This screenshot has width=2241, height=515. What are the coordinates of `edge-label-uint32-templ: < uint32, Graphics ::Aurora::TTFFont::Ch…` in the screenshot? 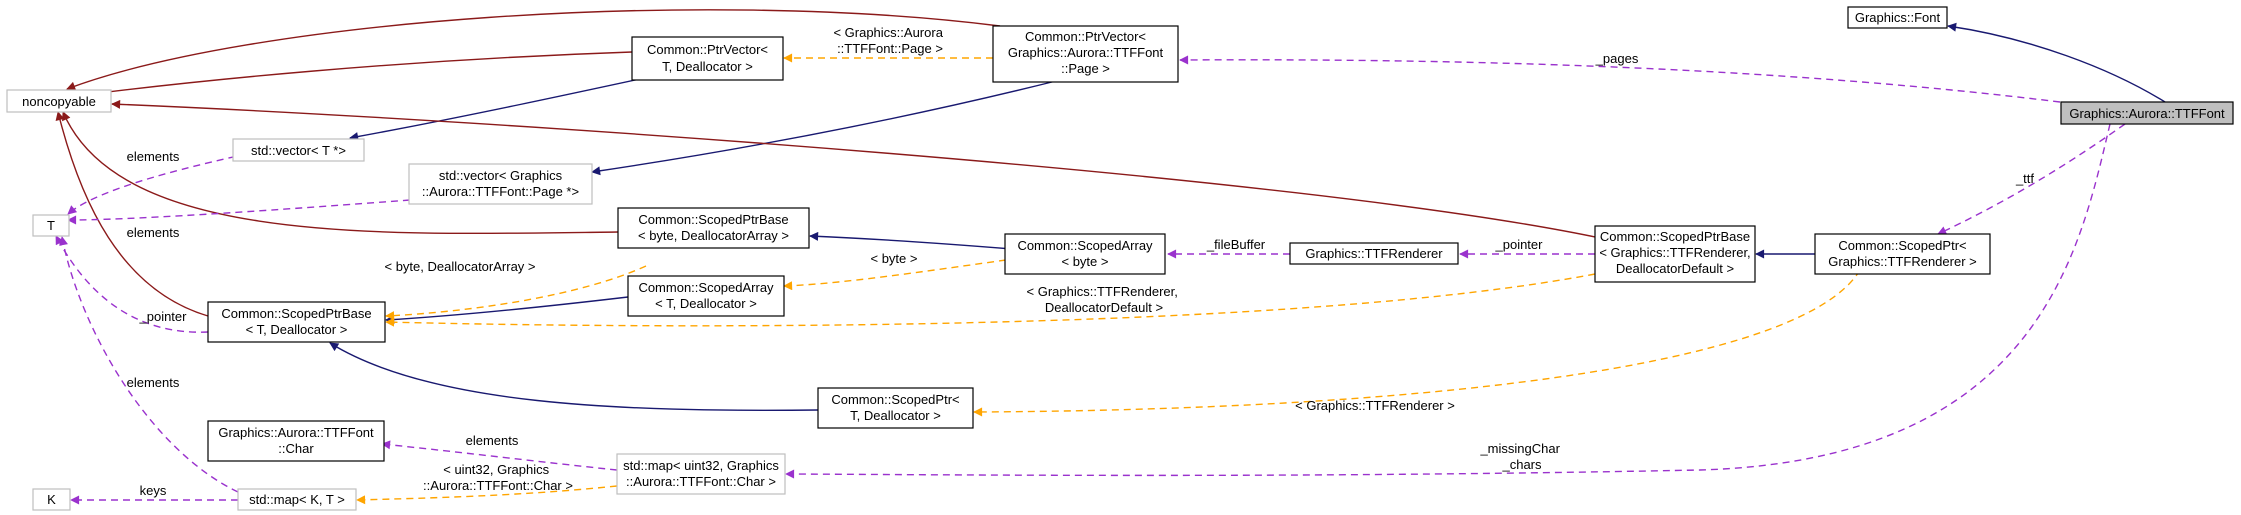 It's located at (498, 477).